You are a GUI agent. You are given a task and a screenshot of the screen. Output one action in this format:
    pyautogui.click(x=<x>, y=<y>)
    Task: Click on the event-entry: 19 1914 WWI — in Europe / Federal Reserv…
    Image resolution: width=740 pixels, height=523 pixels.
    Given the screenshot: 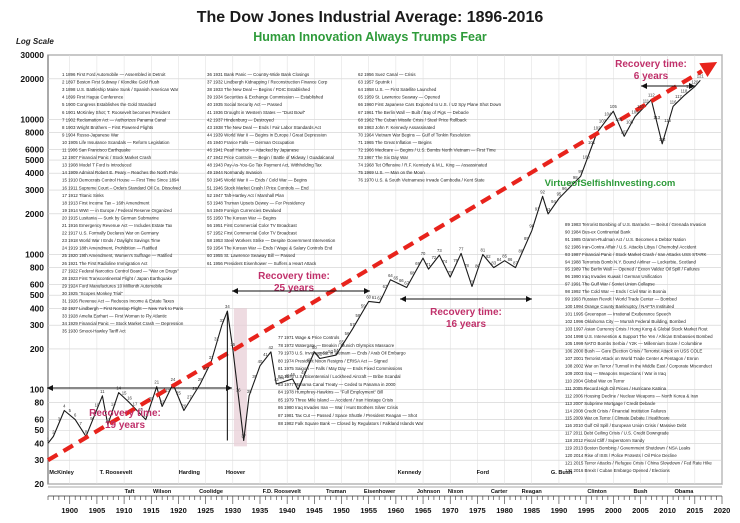 What is the action you would take?
    pyautogui.click(x=117, y=210)
    